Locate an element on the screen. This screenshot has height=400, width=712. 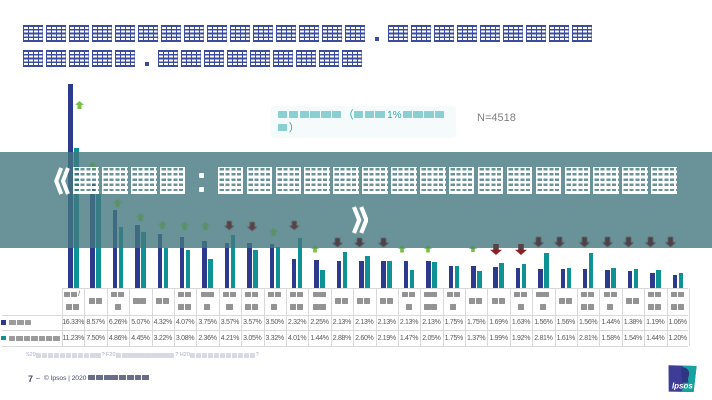
svg-text: Ipsos is located at coordinates (682, 386).